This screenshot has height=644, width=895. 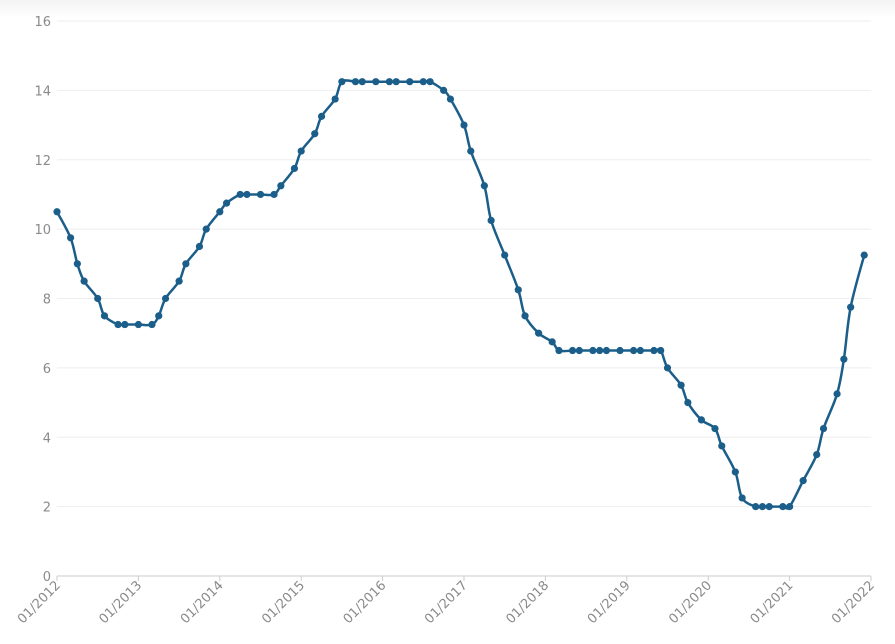 I want to click on y-tick-label: 12, so click(x=42, y=161).